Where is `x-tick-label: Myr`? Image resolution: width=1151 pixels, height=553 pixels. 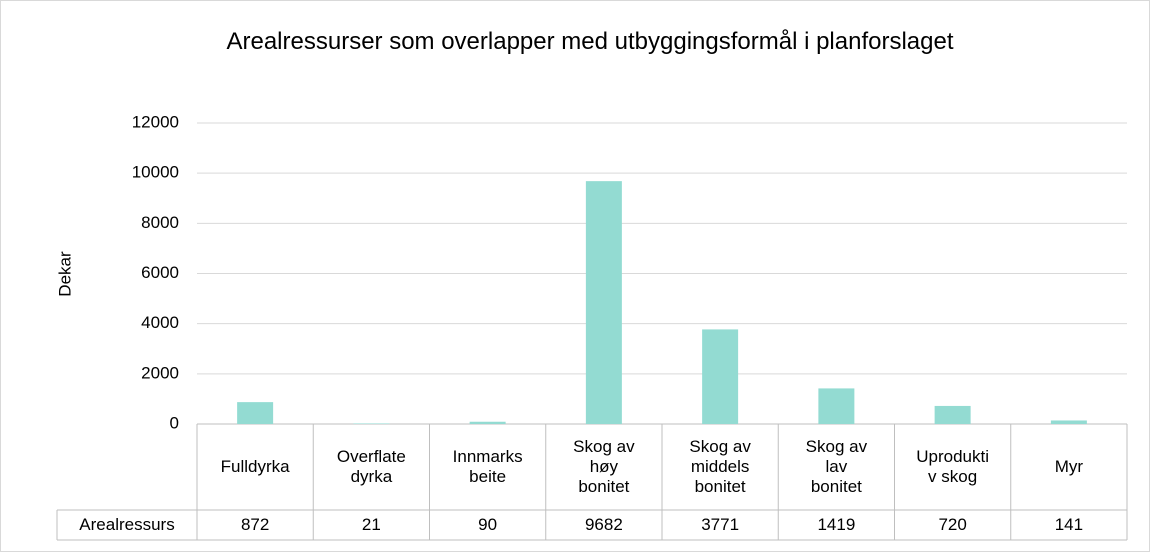
x-tick-label: Myr is located at coordinates (1069, 466).